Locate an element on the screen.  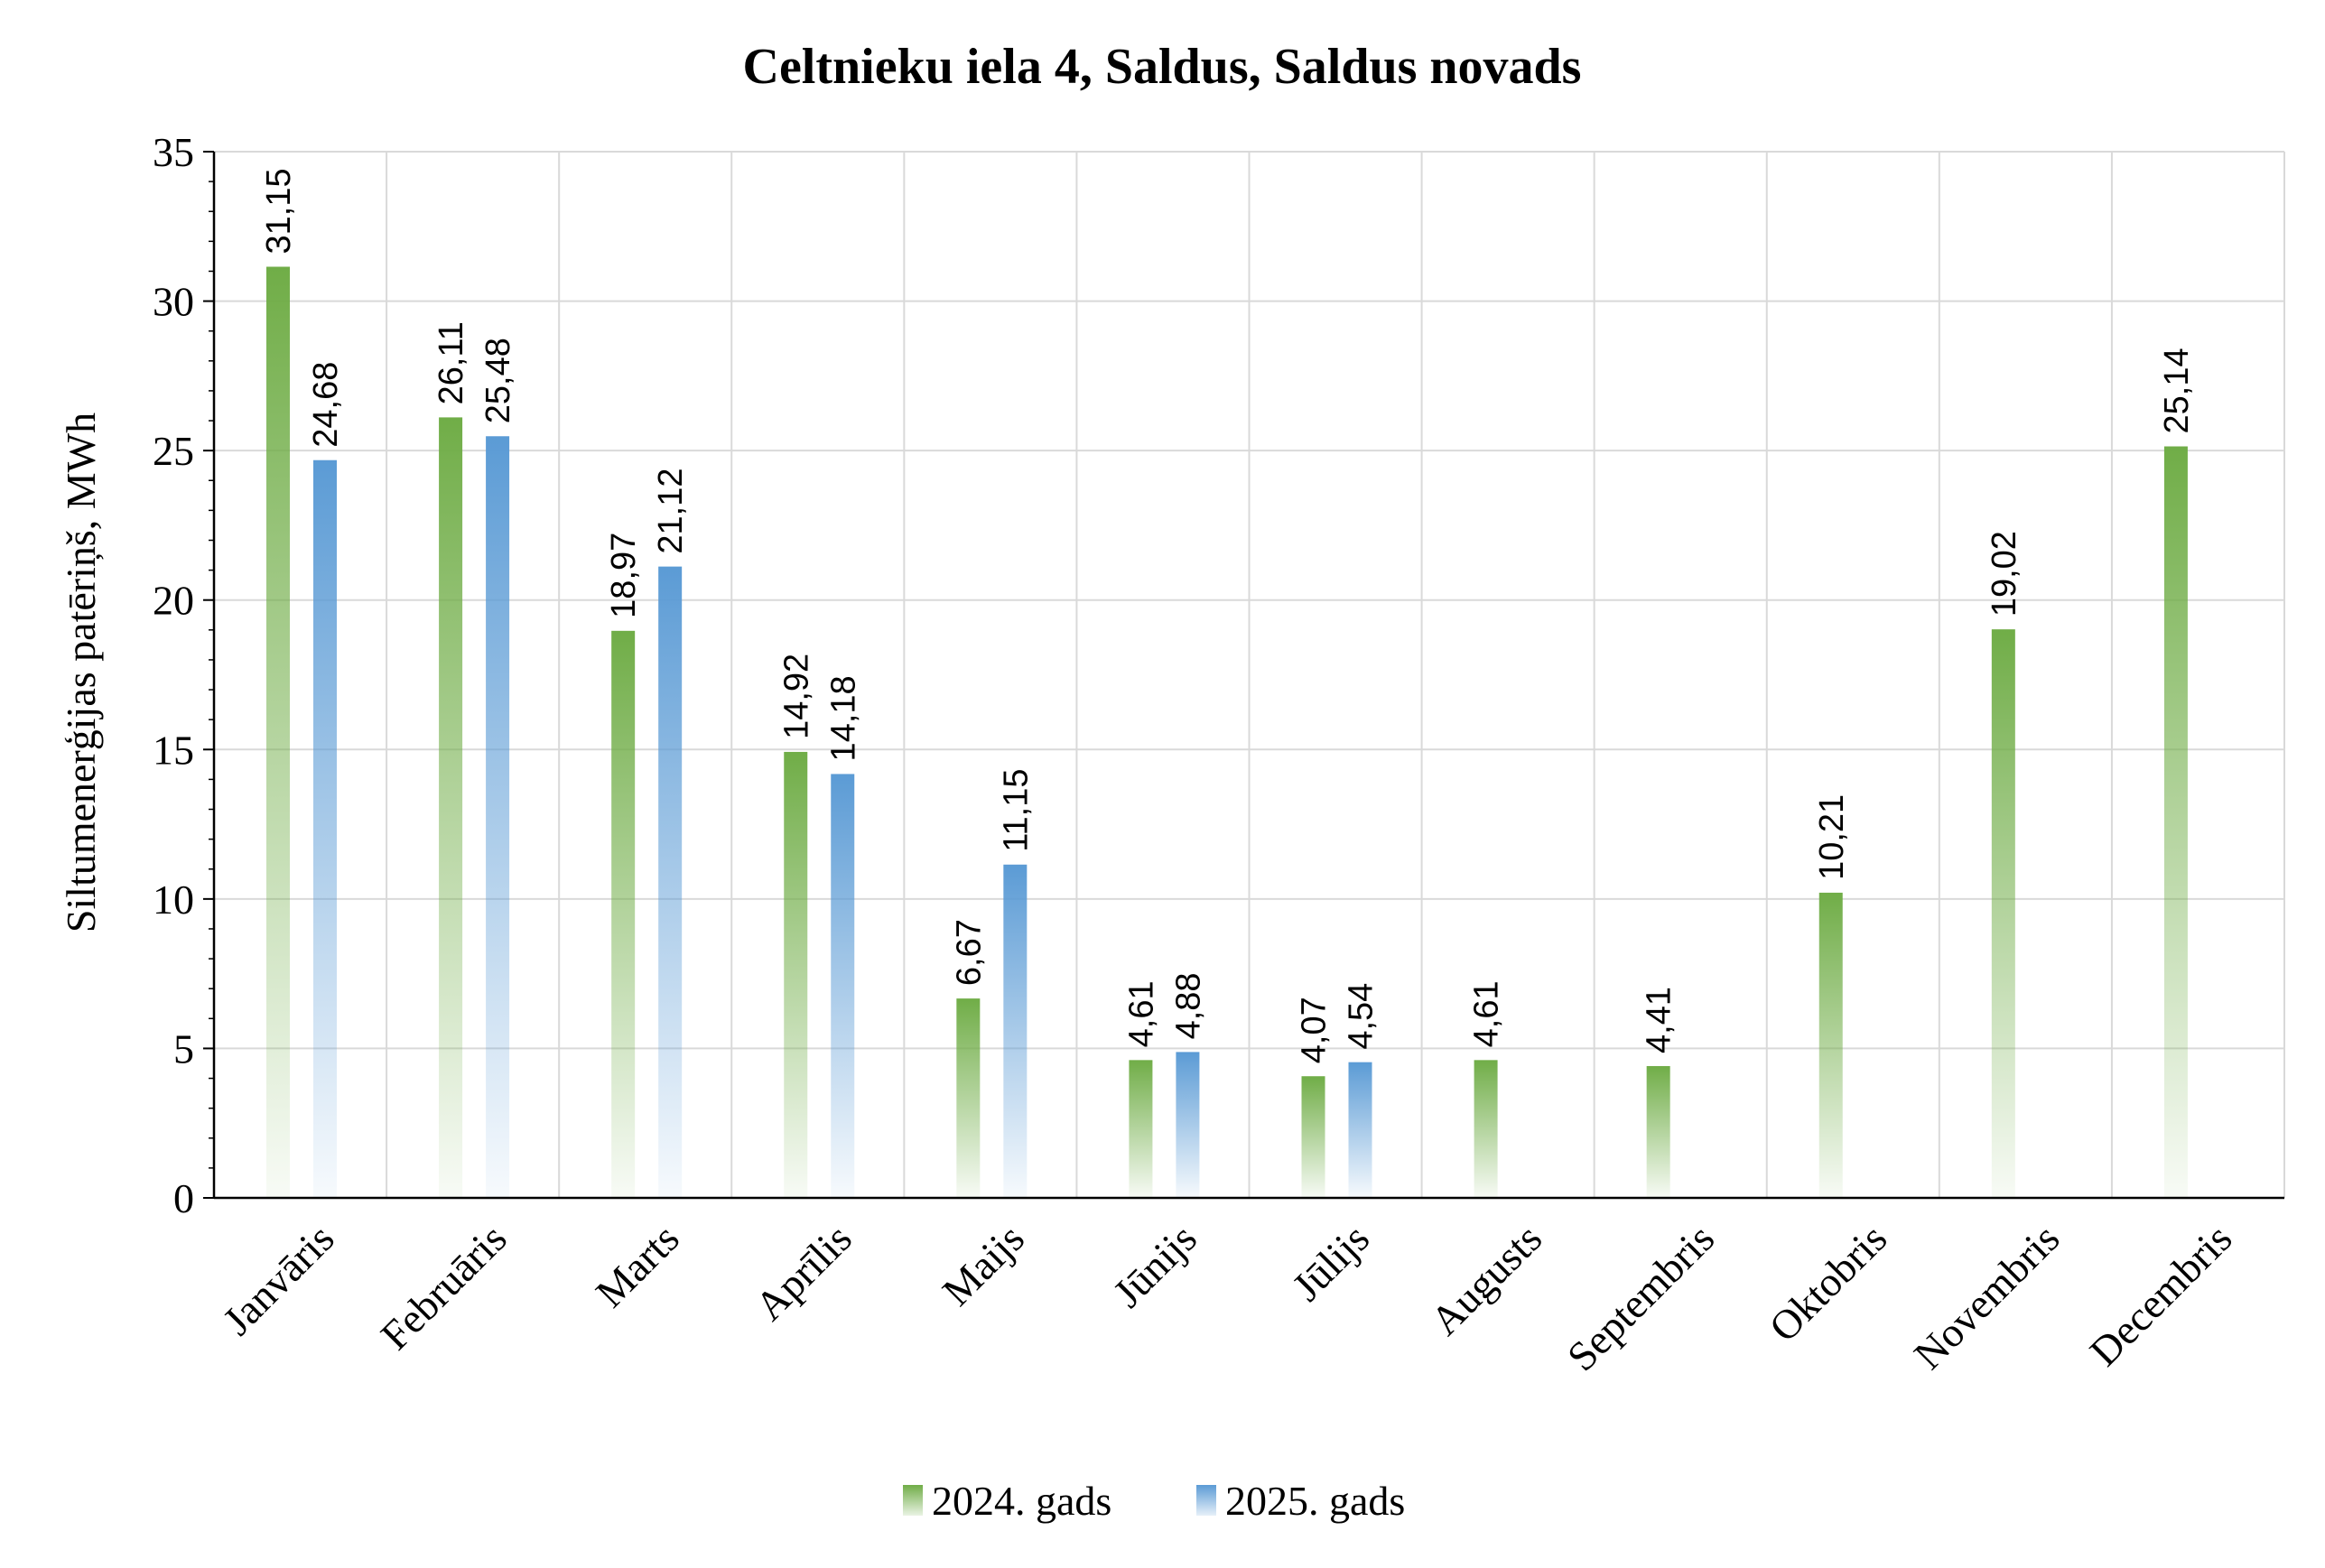
data-label: 24,68 is located at coordinates (326, 405).